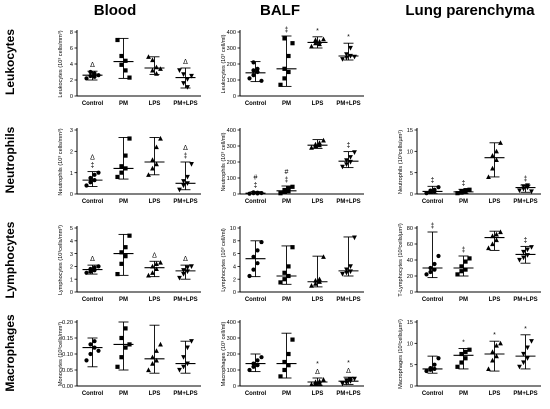 This screenshot has height=409, width=550. What do you see at coordinates (154, 265) in the screenshot?
I see `group-lps: Δ` at bounding box center [154, 265].